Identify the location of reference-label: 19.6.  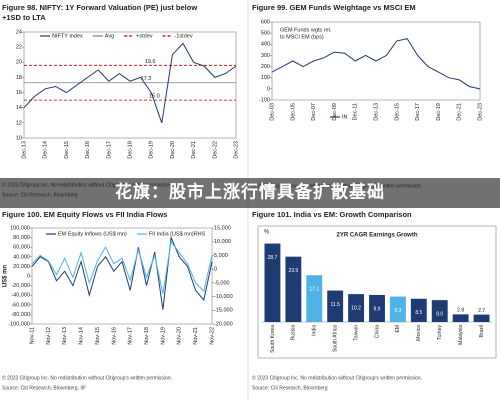
(150, 62).